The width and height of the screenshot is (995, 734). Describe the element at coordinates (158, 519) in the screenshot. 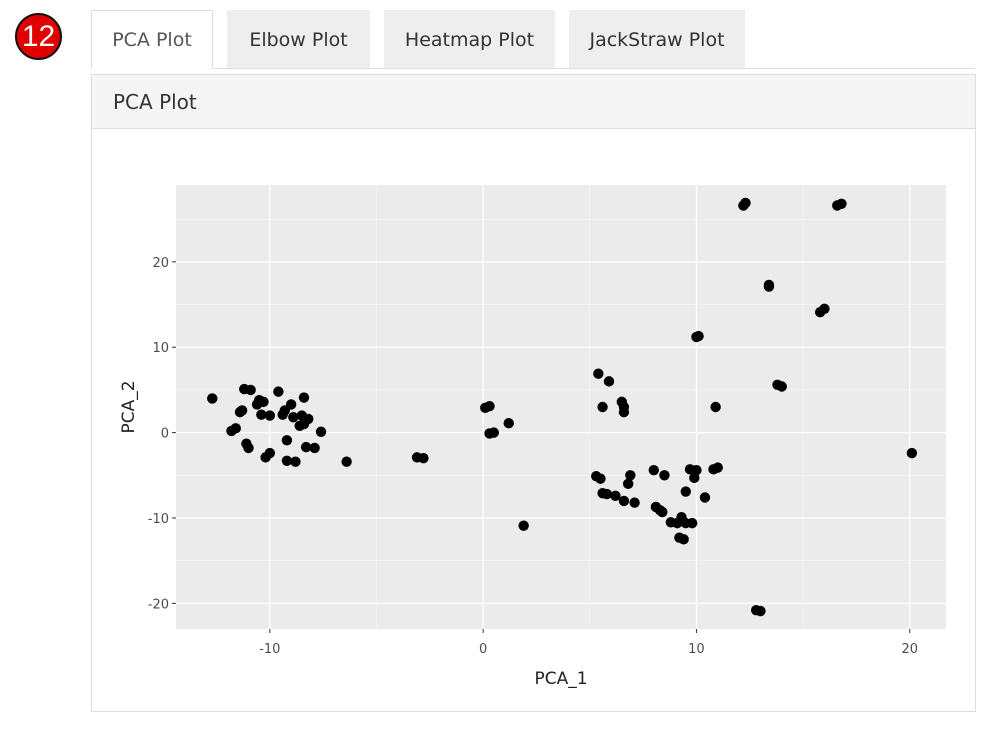

I see `tick-label-y: -10` at that location.